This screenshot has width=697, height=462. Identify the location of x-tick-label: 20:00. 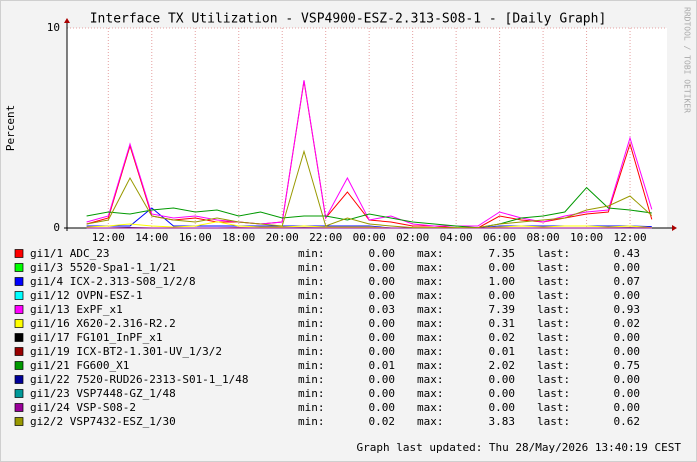
(282, 237).